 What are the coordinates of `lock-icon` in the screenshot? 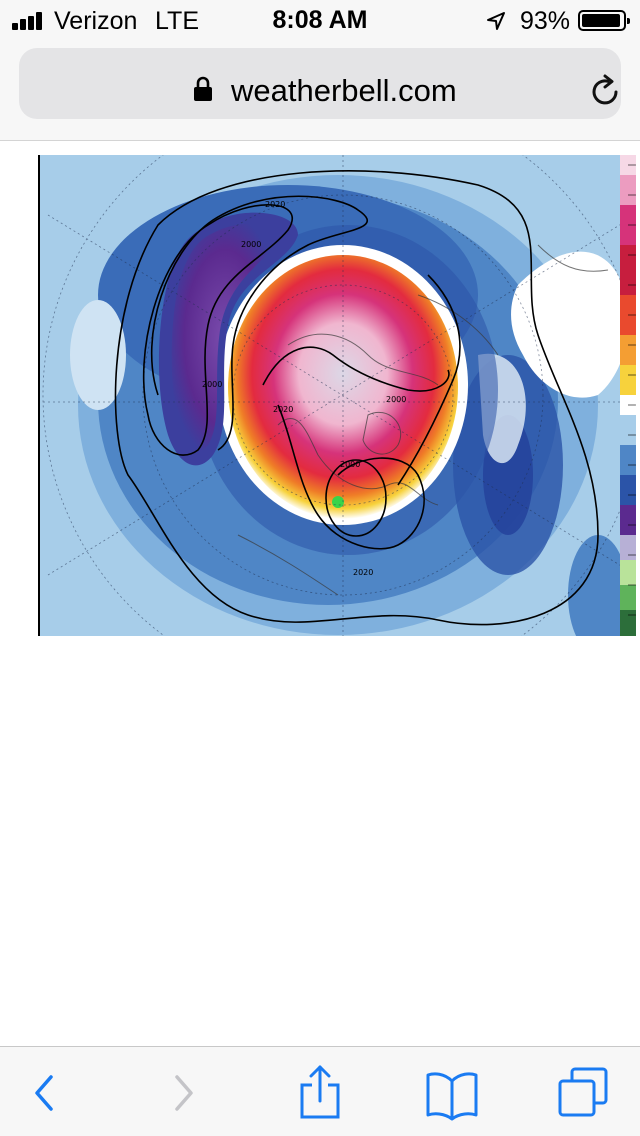 It's located at (203, 88).